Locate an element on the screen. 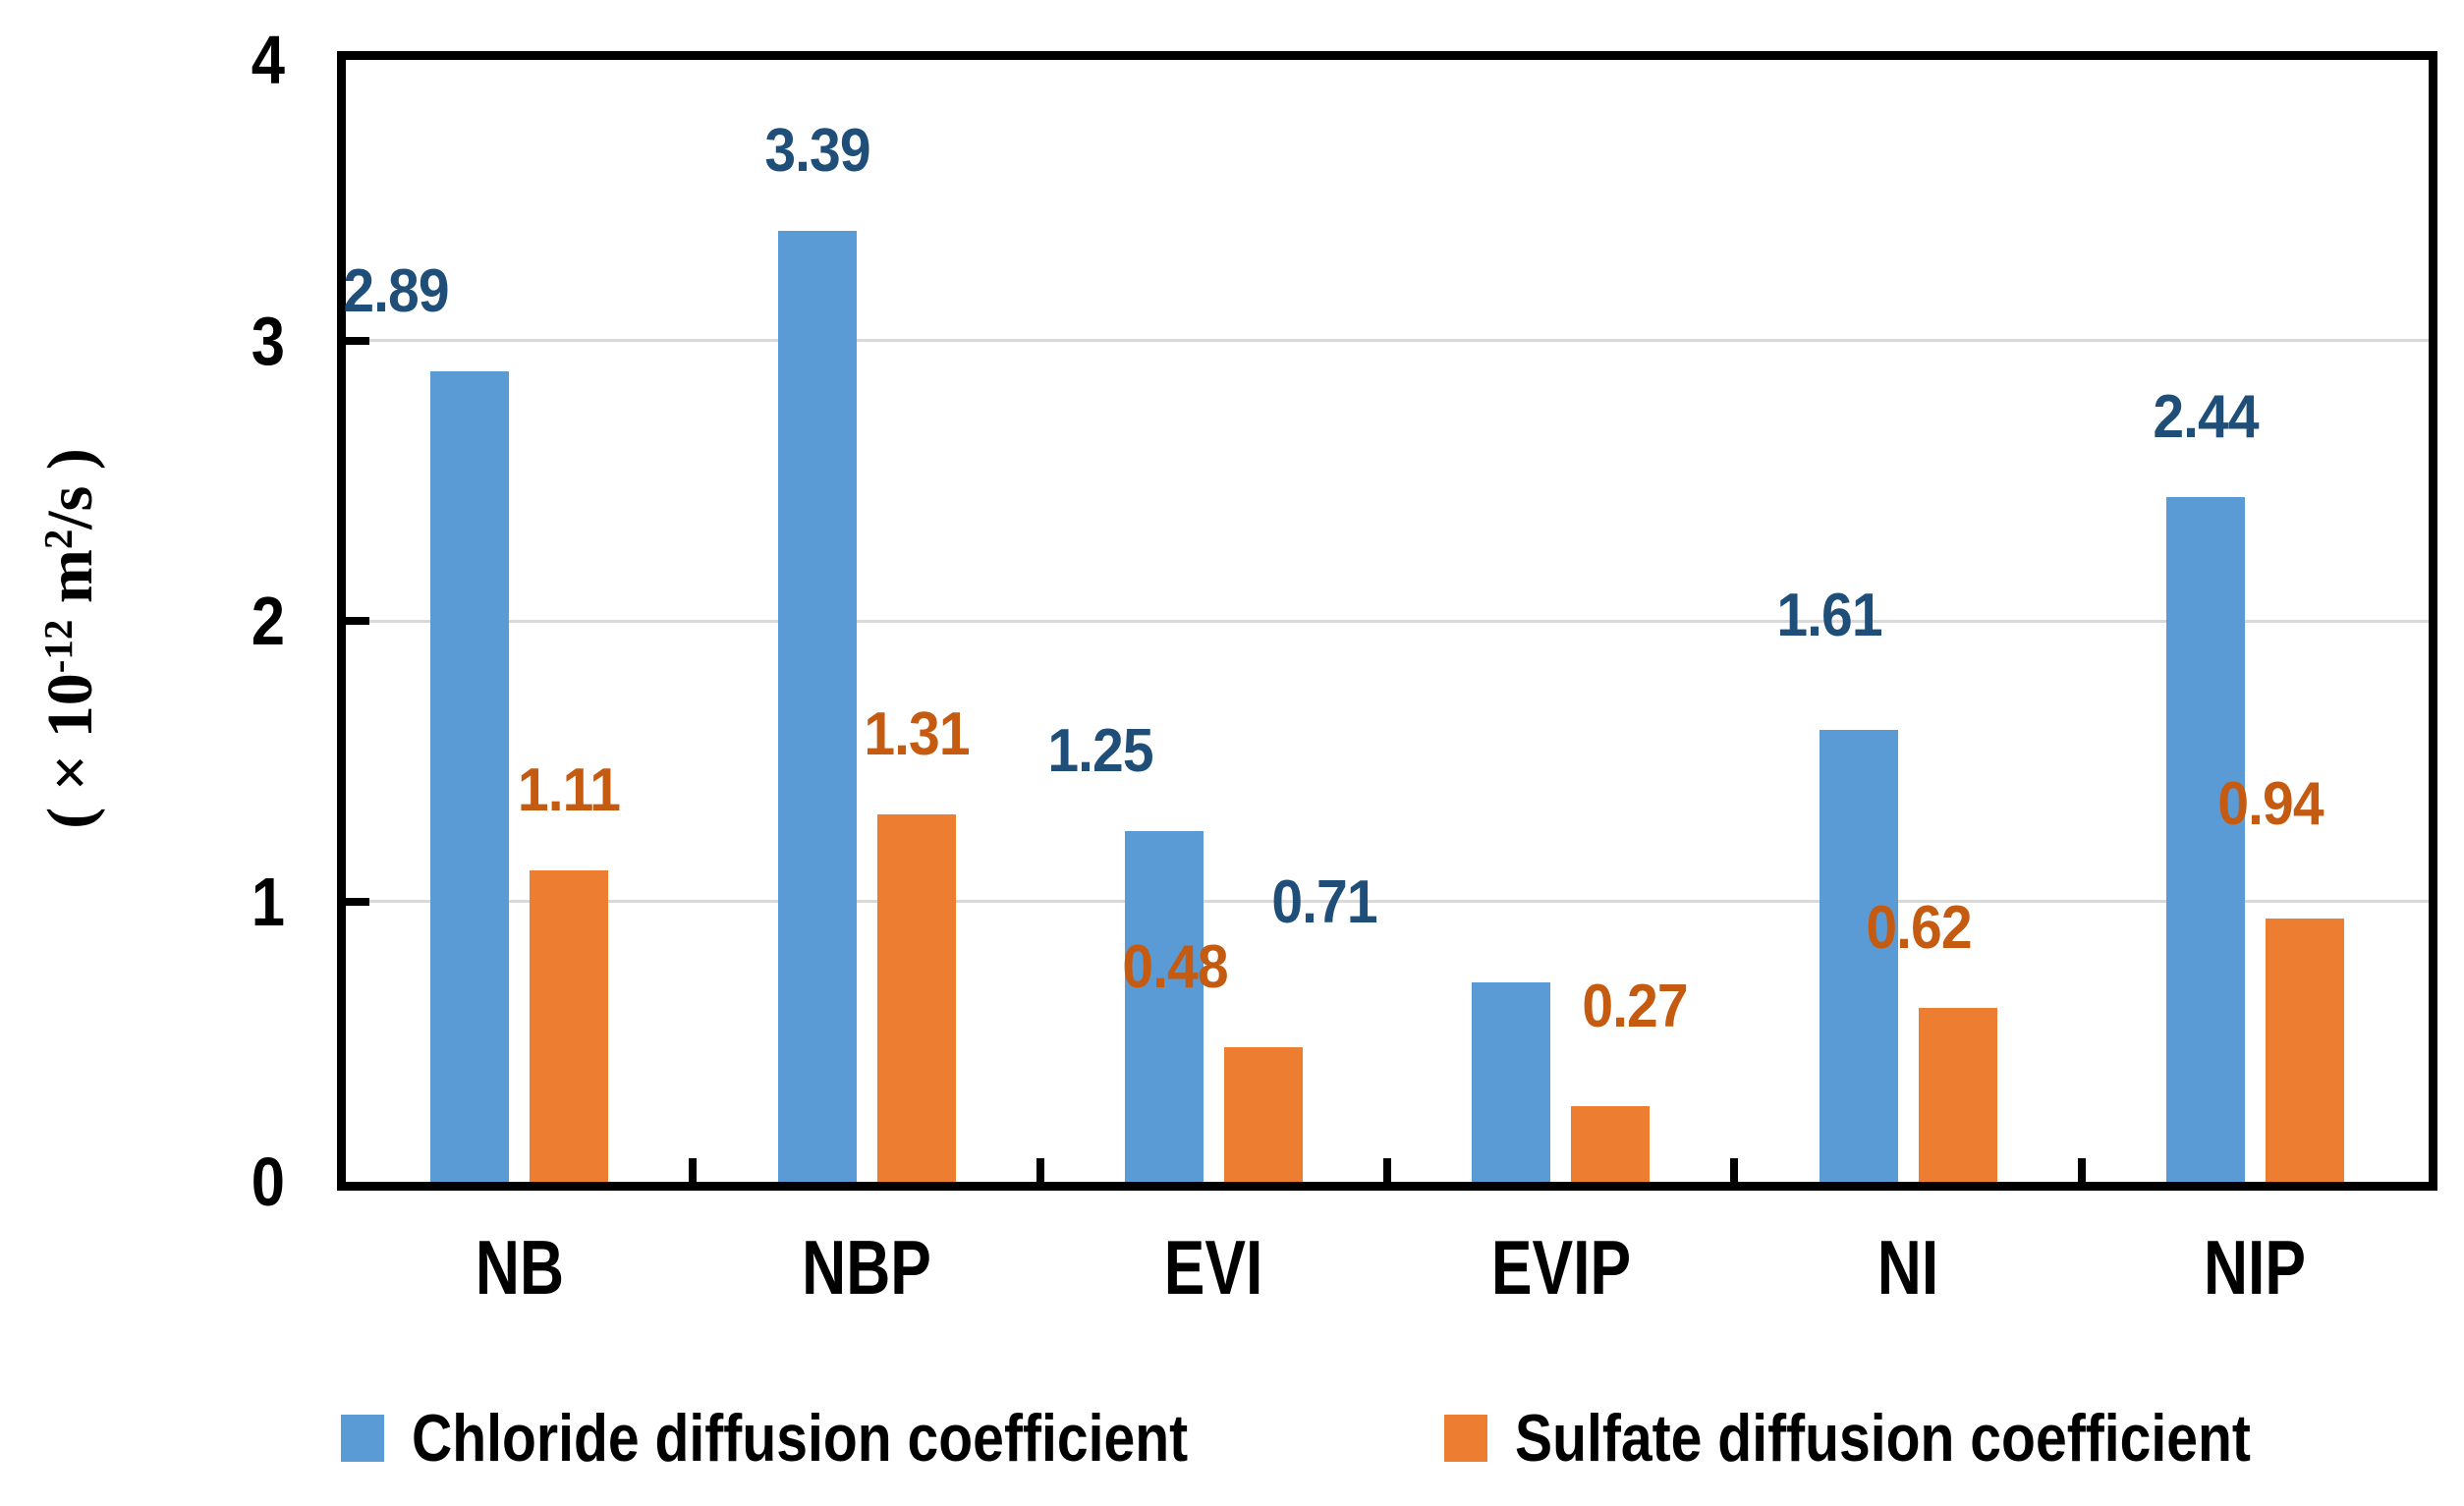  y-axis-title-part: /s ) is located at coordinates (70, 489).